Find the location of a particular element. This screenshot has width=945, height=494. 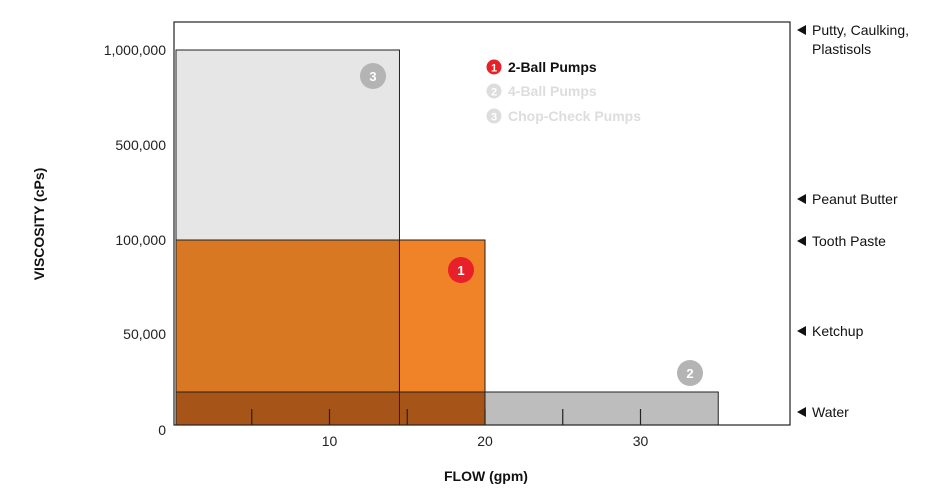

legend-badge-number: 2 is located at coordinates (494, 93).